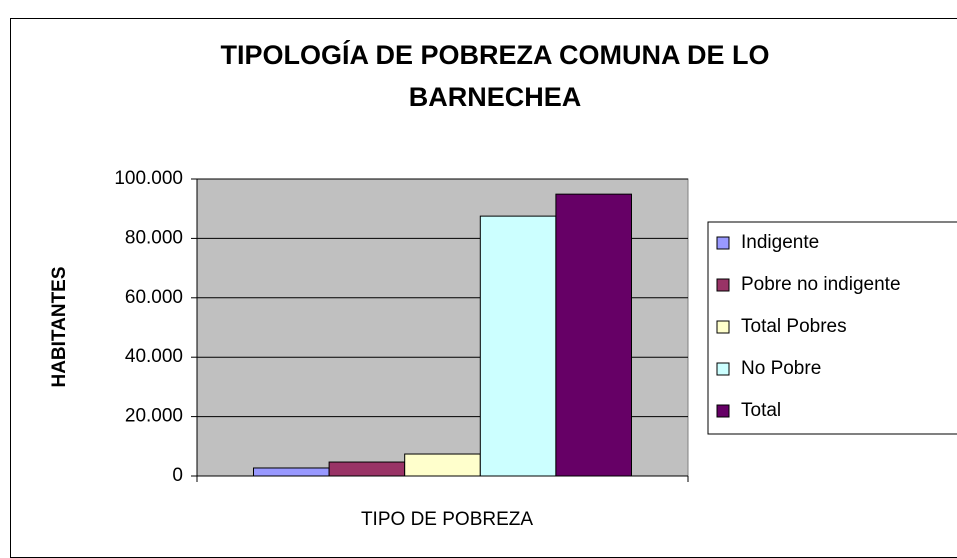  I want to click on legend-label: Total, so click(761, 410).